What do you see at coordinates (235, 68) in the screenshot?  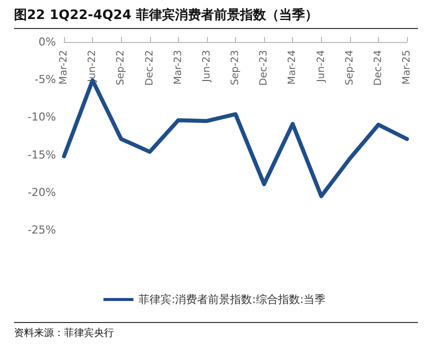 I see `x-tick-label: Sep-23` at bounding box center [235, 68].